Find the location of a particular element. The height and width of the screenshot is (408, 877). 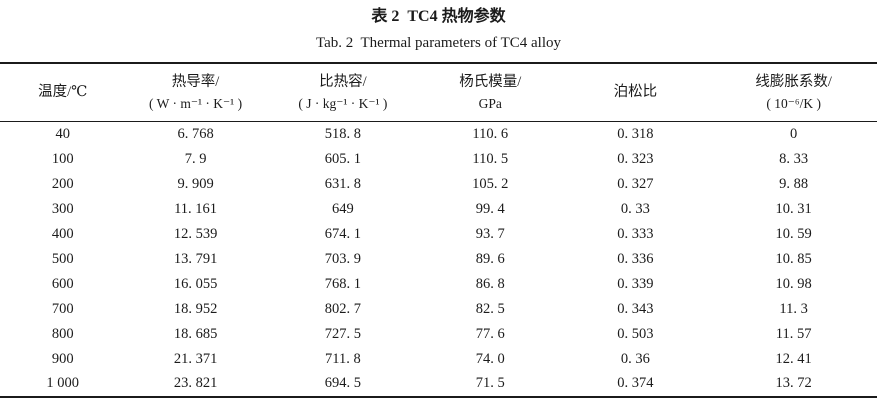

table-cell: 6. 768 is located at coordinates (195, 133).